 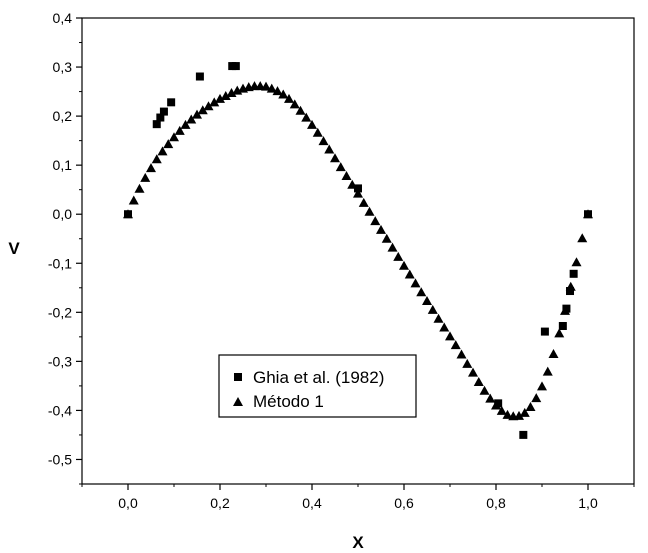 I want to click on y-tick-label: 0,2, so click(x=63, y=116).